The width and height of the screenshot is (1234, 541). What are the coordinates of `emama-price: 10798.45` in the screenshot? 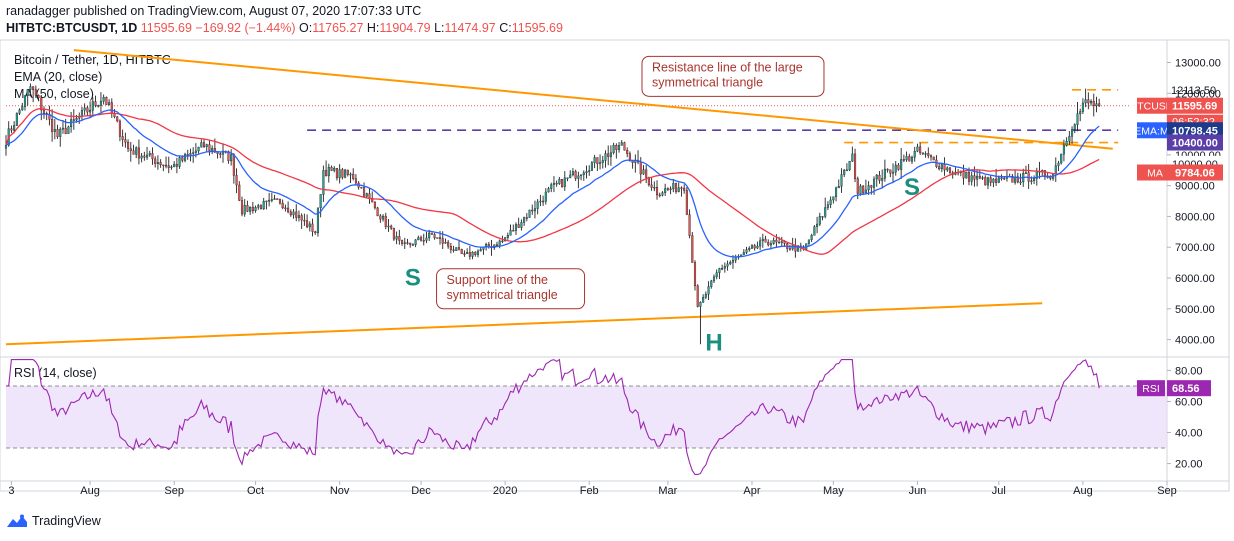 It's located at (1195, 131).